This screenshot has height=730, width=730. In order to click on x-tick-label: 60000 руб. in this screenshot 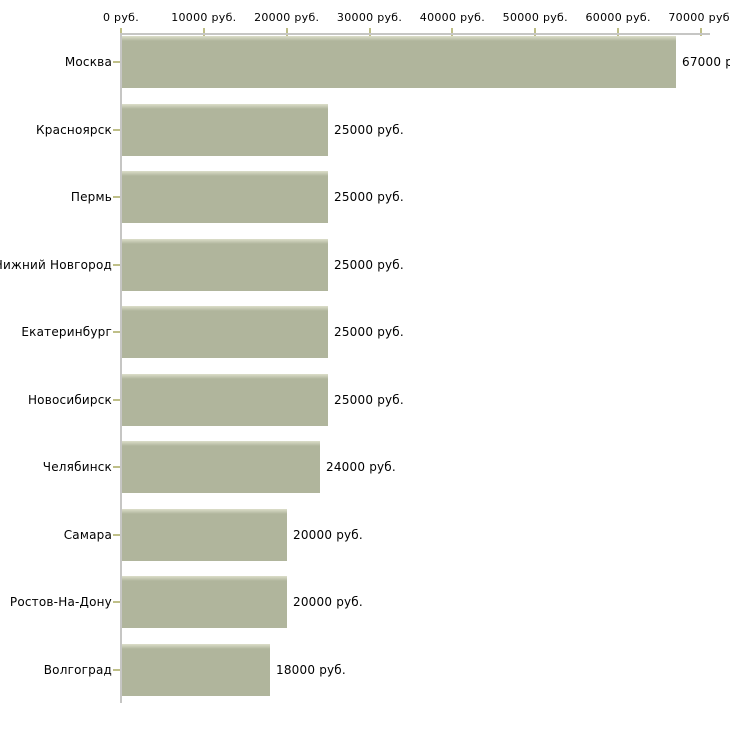, I will do `click(618, 17)`.